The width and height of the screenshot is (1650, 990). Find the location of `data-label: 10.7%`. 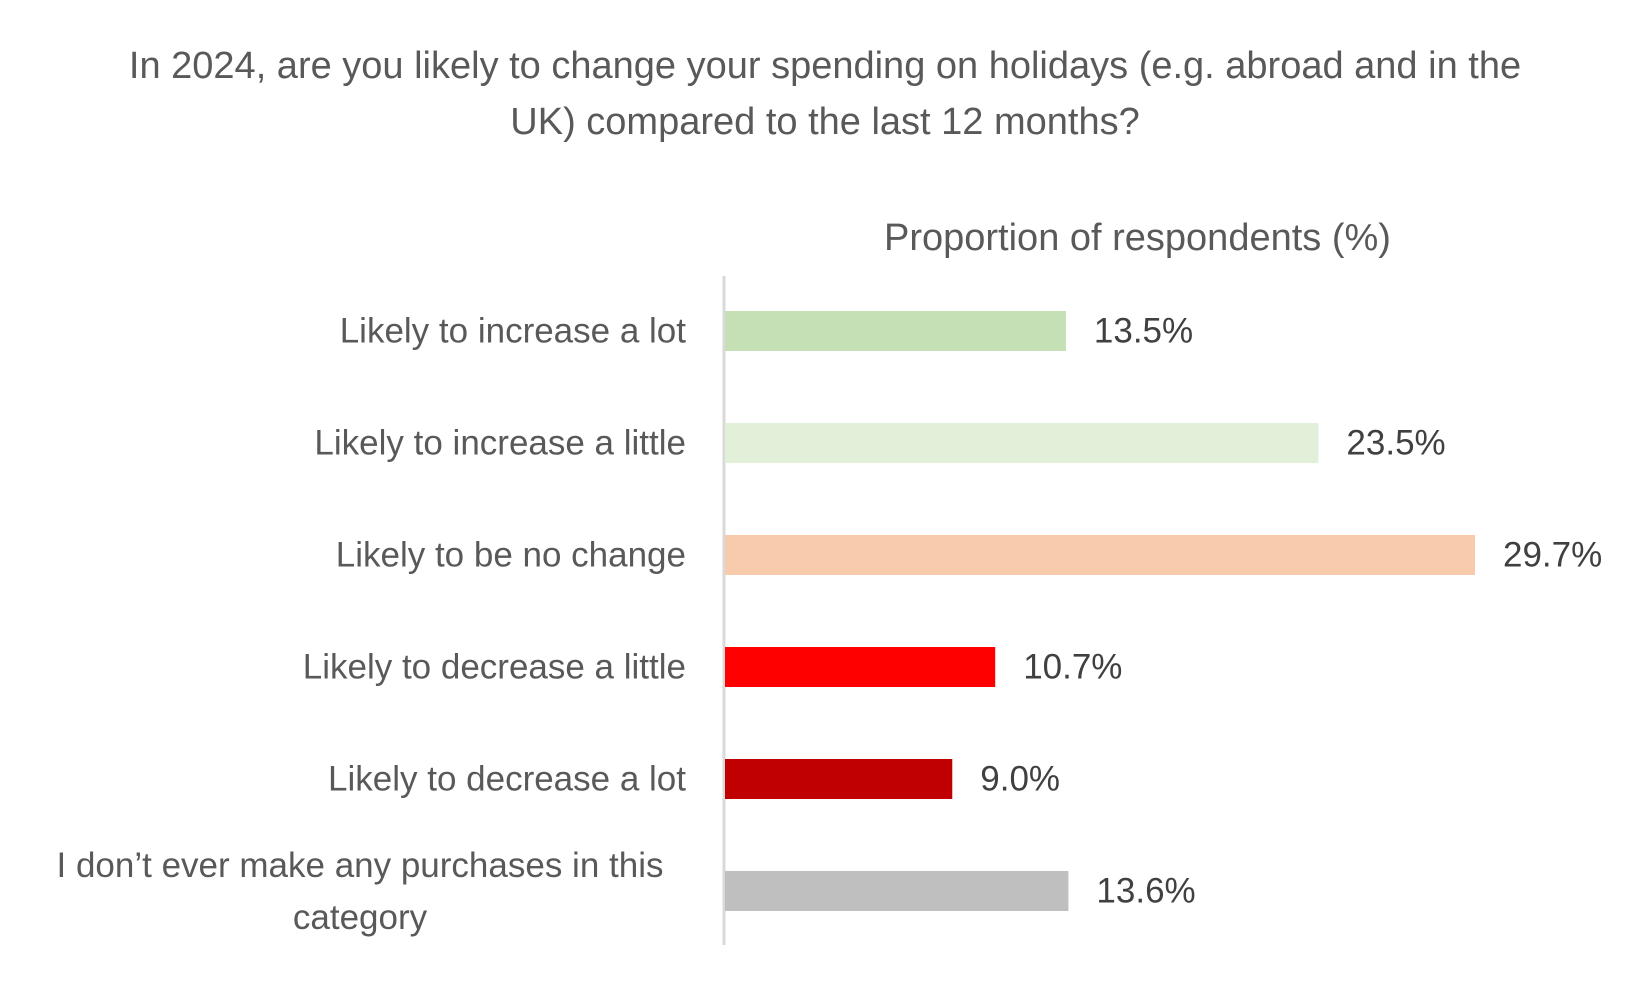

data-label: 10.7% is located at coordinates (1072, 667).